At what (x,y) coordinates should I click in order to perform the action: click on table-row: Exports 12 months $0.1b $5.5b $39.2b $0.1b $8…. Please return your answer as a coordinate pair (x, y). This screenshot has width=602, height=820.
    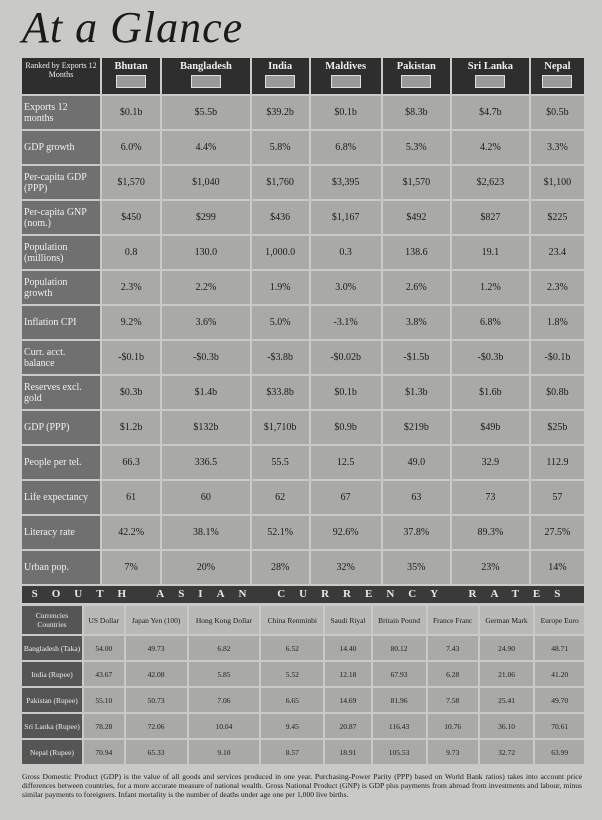
    Looking at the image, I should click on (303, 112).